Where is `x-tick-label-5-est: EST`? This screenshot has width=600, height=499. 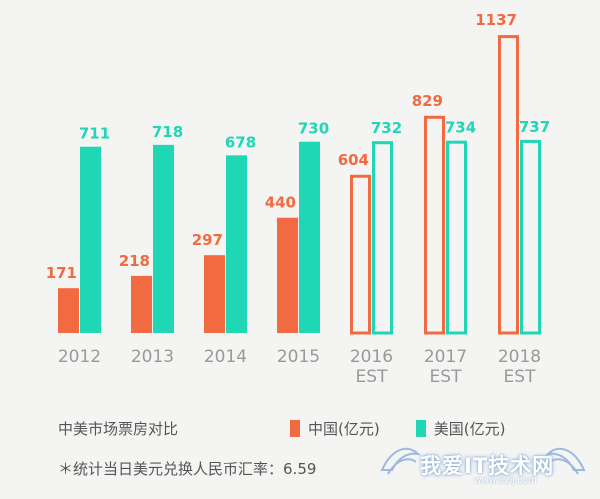 x-tick-label-5-est: EST is located at coordinates (446, 377).